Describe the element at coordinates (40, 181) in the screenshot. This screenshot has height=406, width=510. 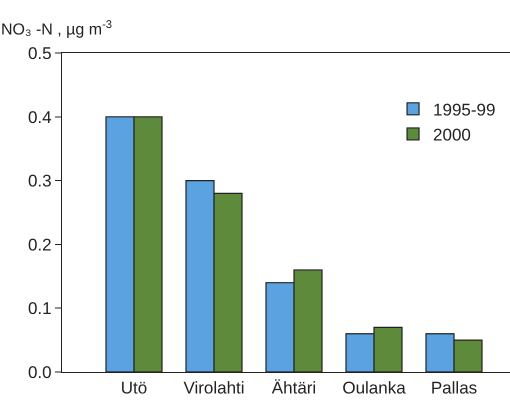
I see `y-tick-label: 0.3` at that location.